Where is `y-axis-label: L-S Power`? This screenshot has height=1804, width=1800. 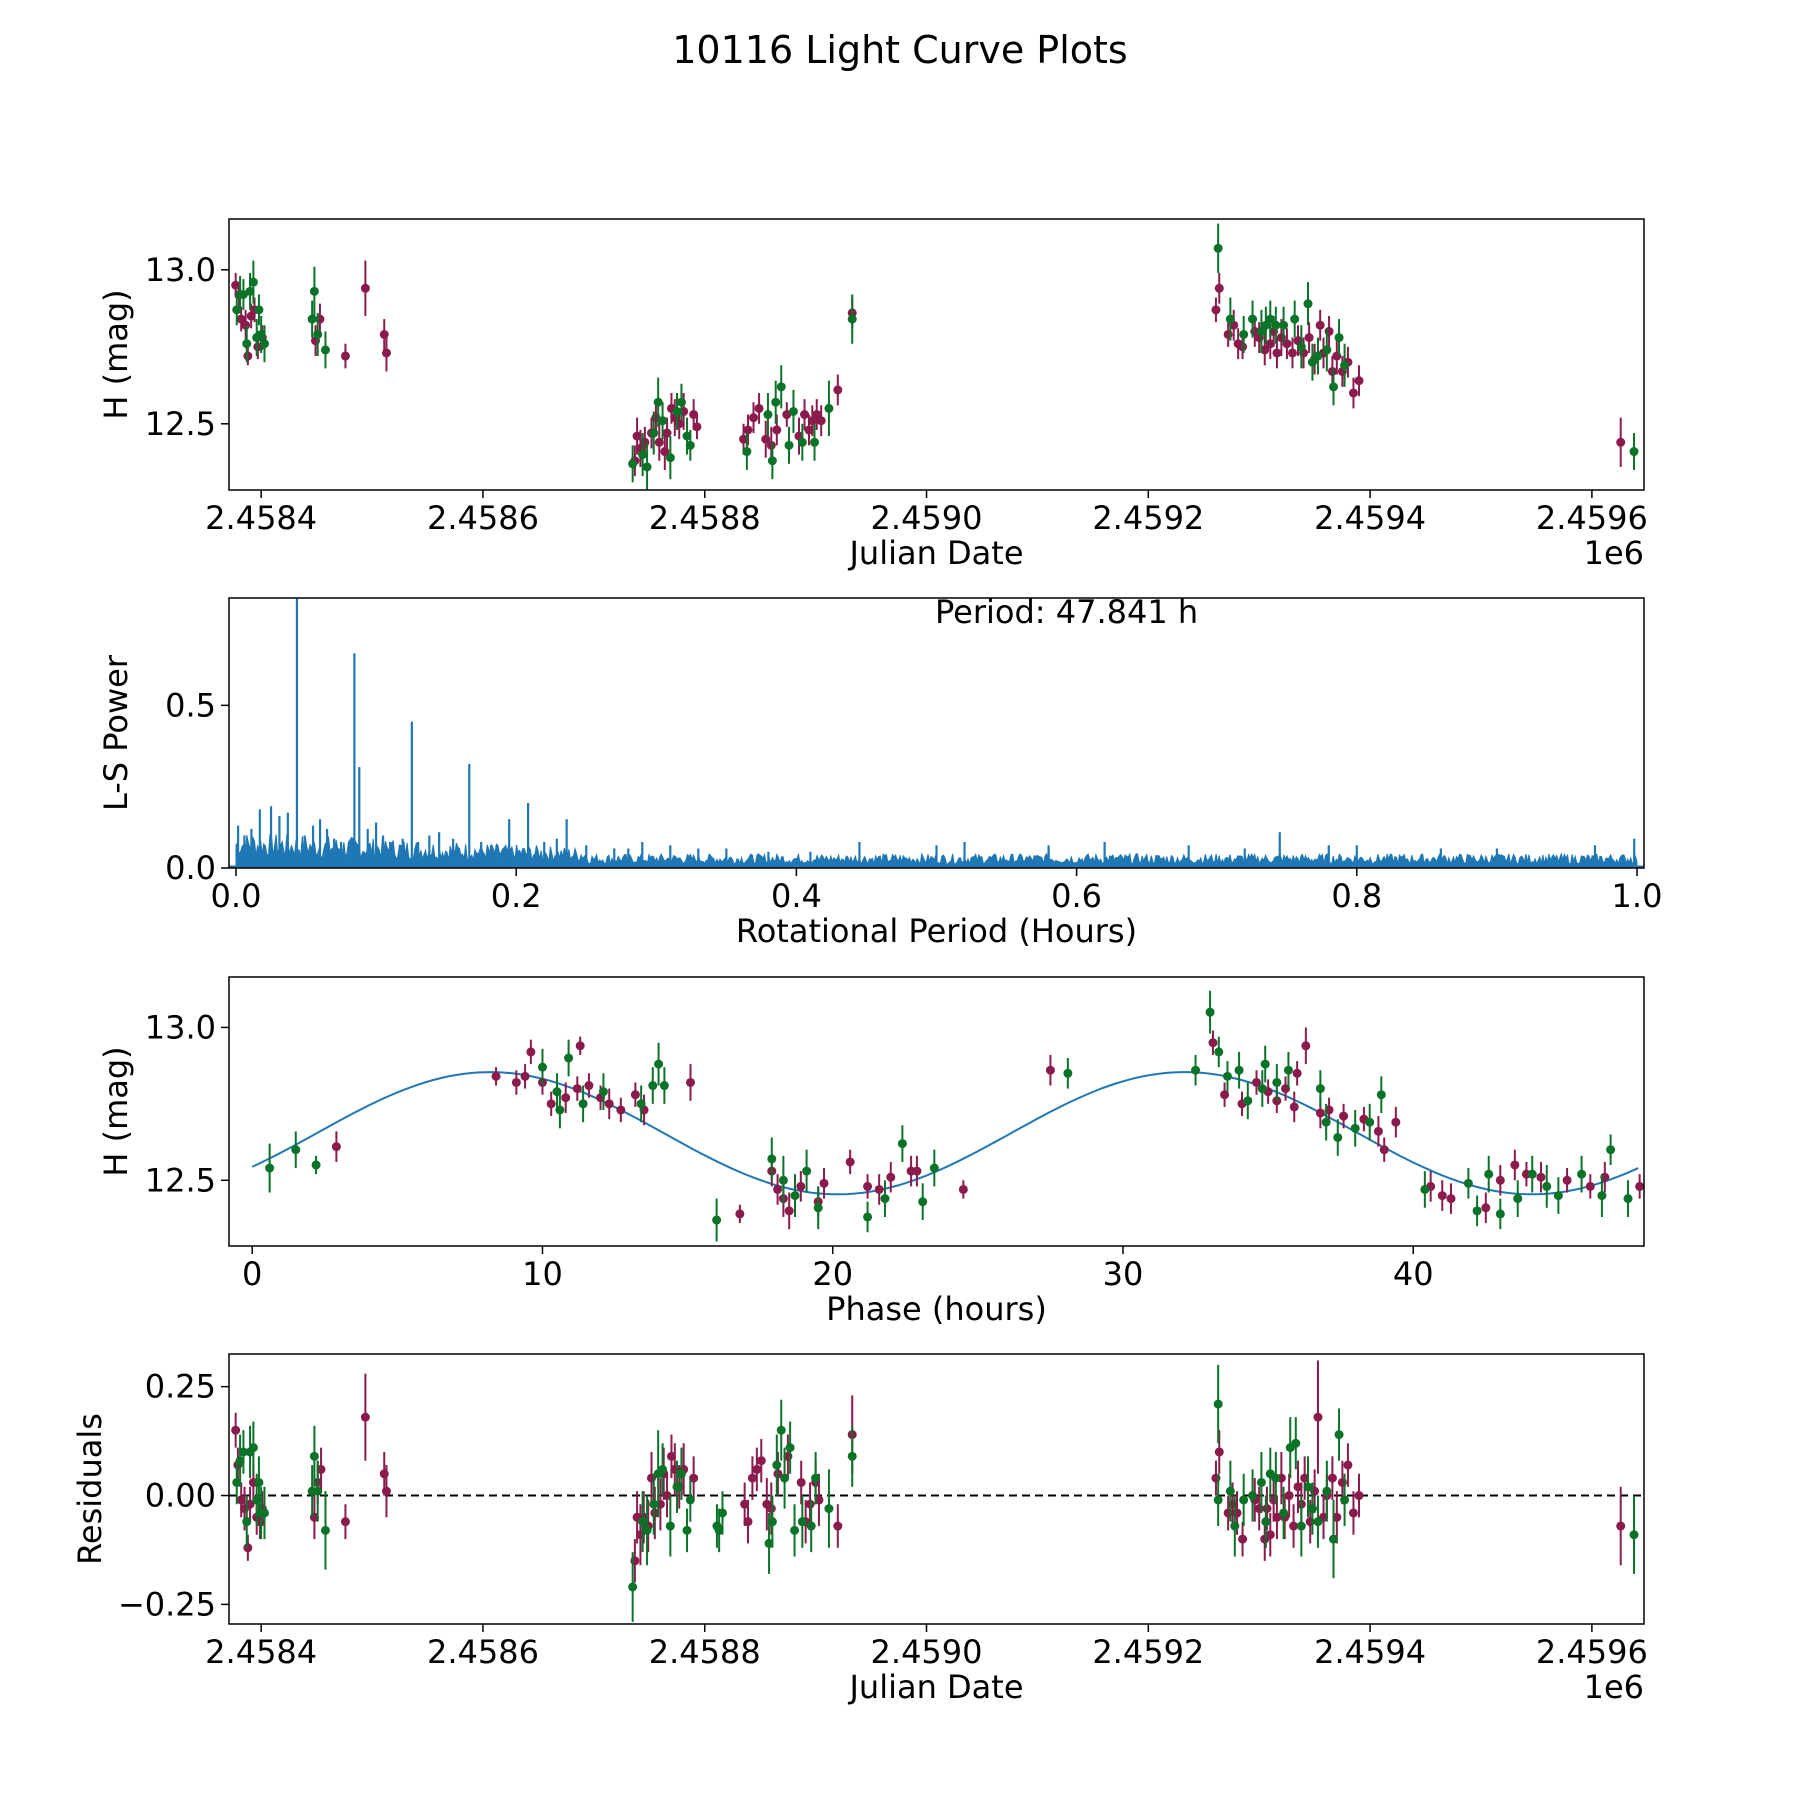 y-axis-label: L-S Power is located at coordinates (116, 732).